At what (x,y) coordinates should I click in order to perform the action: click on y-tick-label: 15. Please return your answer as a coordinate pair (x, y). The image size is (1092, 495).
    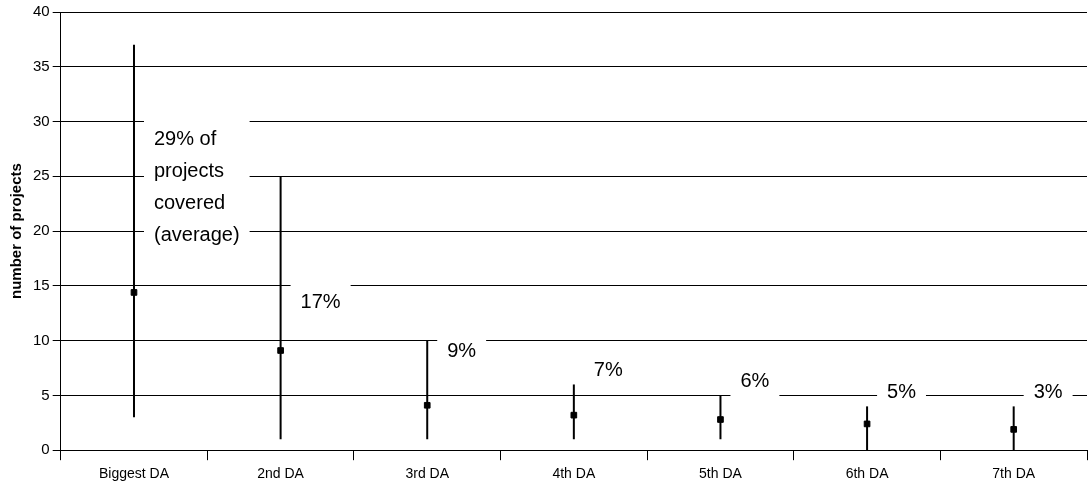
    Looking at the image, I should click on (41, 285).